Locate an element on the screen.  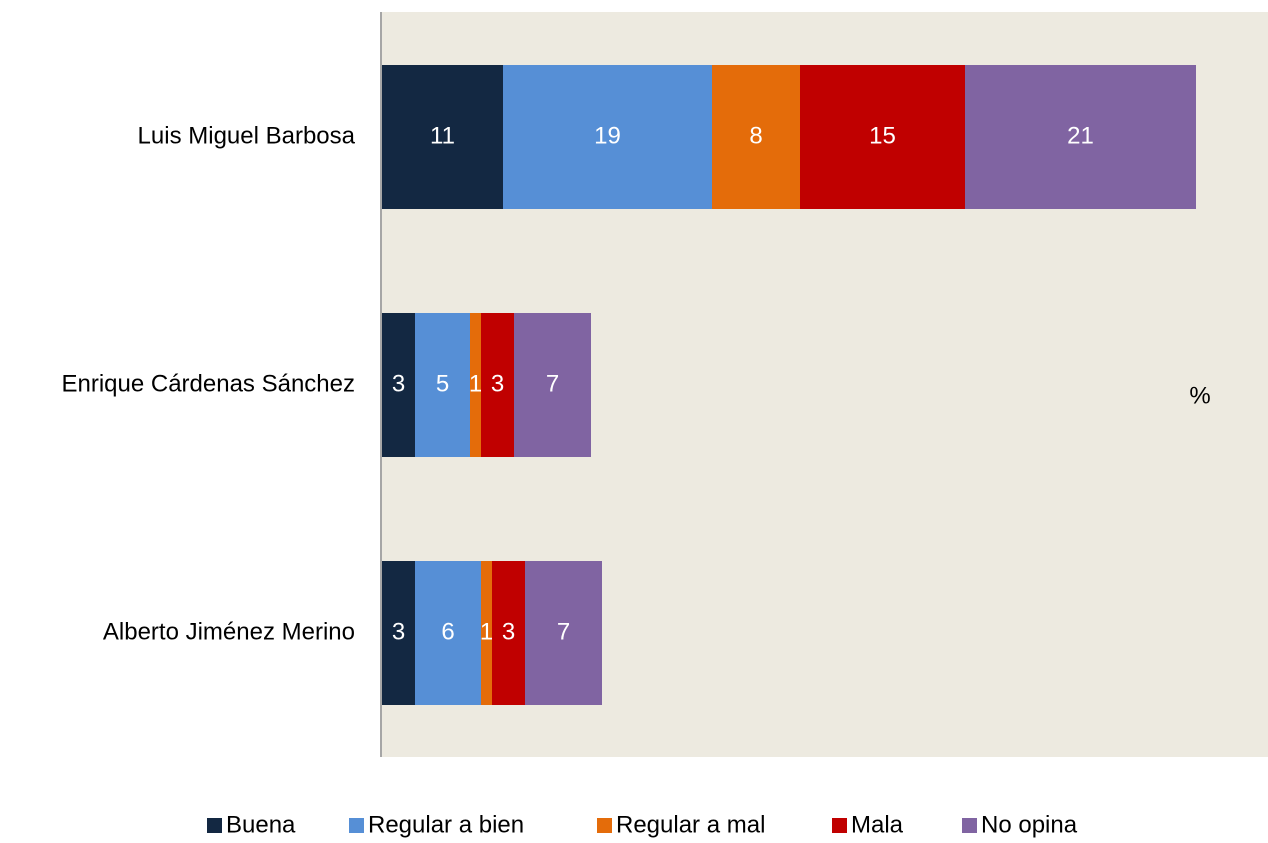
legend-label: Regular a bien is located at coordinates (446, 824).